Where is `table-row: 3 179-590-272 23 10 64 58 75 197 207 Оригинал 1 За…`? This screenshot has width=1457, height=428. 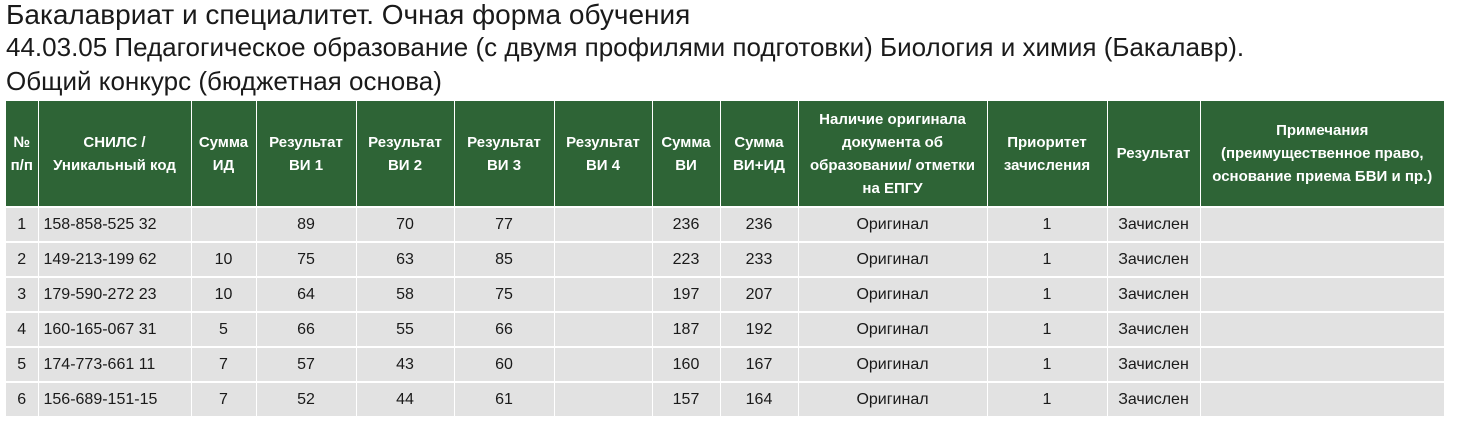 table-row: 3 179-590-272 23 10 64 58 75 197 207 Оригинал 1 За… is located at coordinates (725, 294).